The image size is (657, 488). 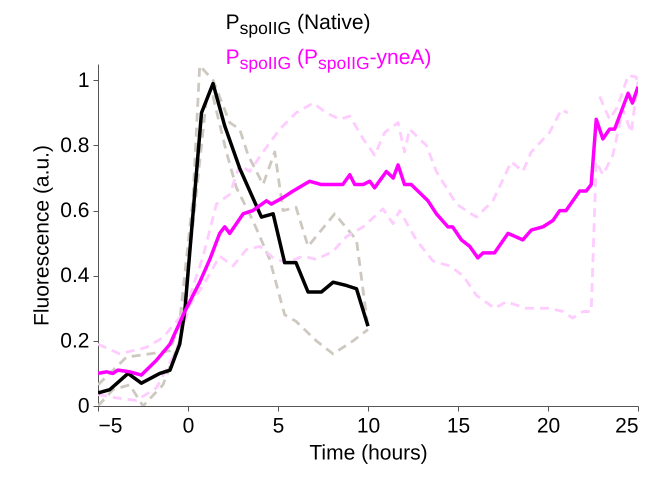 I want to click on y-axis-title: Fluorescence (a.u.), so click(x=42, y=235).